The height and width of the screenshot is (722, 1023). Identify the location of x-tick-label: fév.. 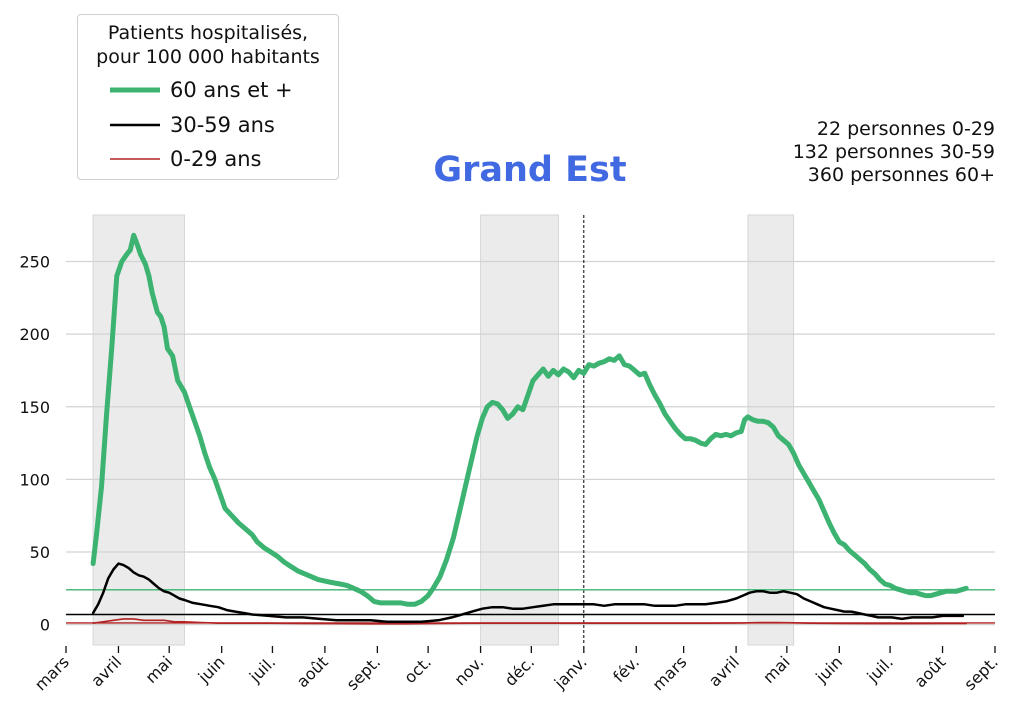
(626, 669).